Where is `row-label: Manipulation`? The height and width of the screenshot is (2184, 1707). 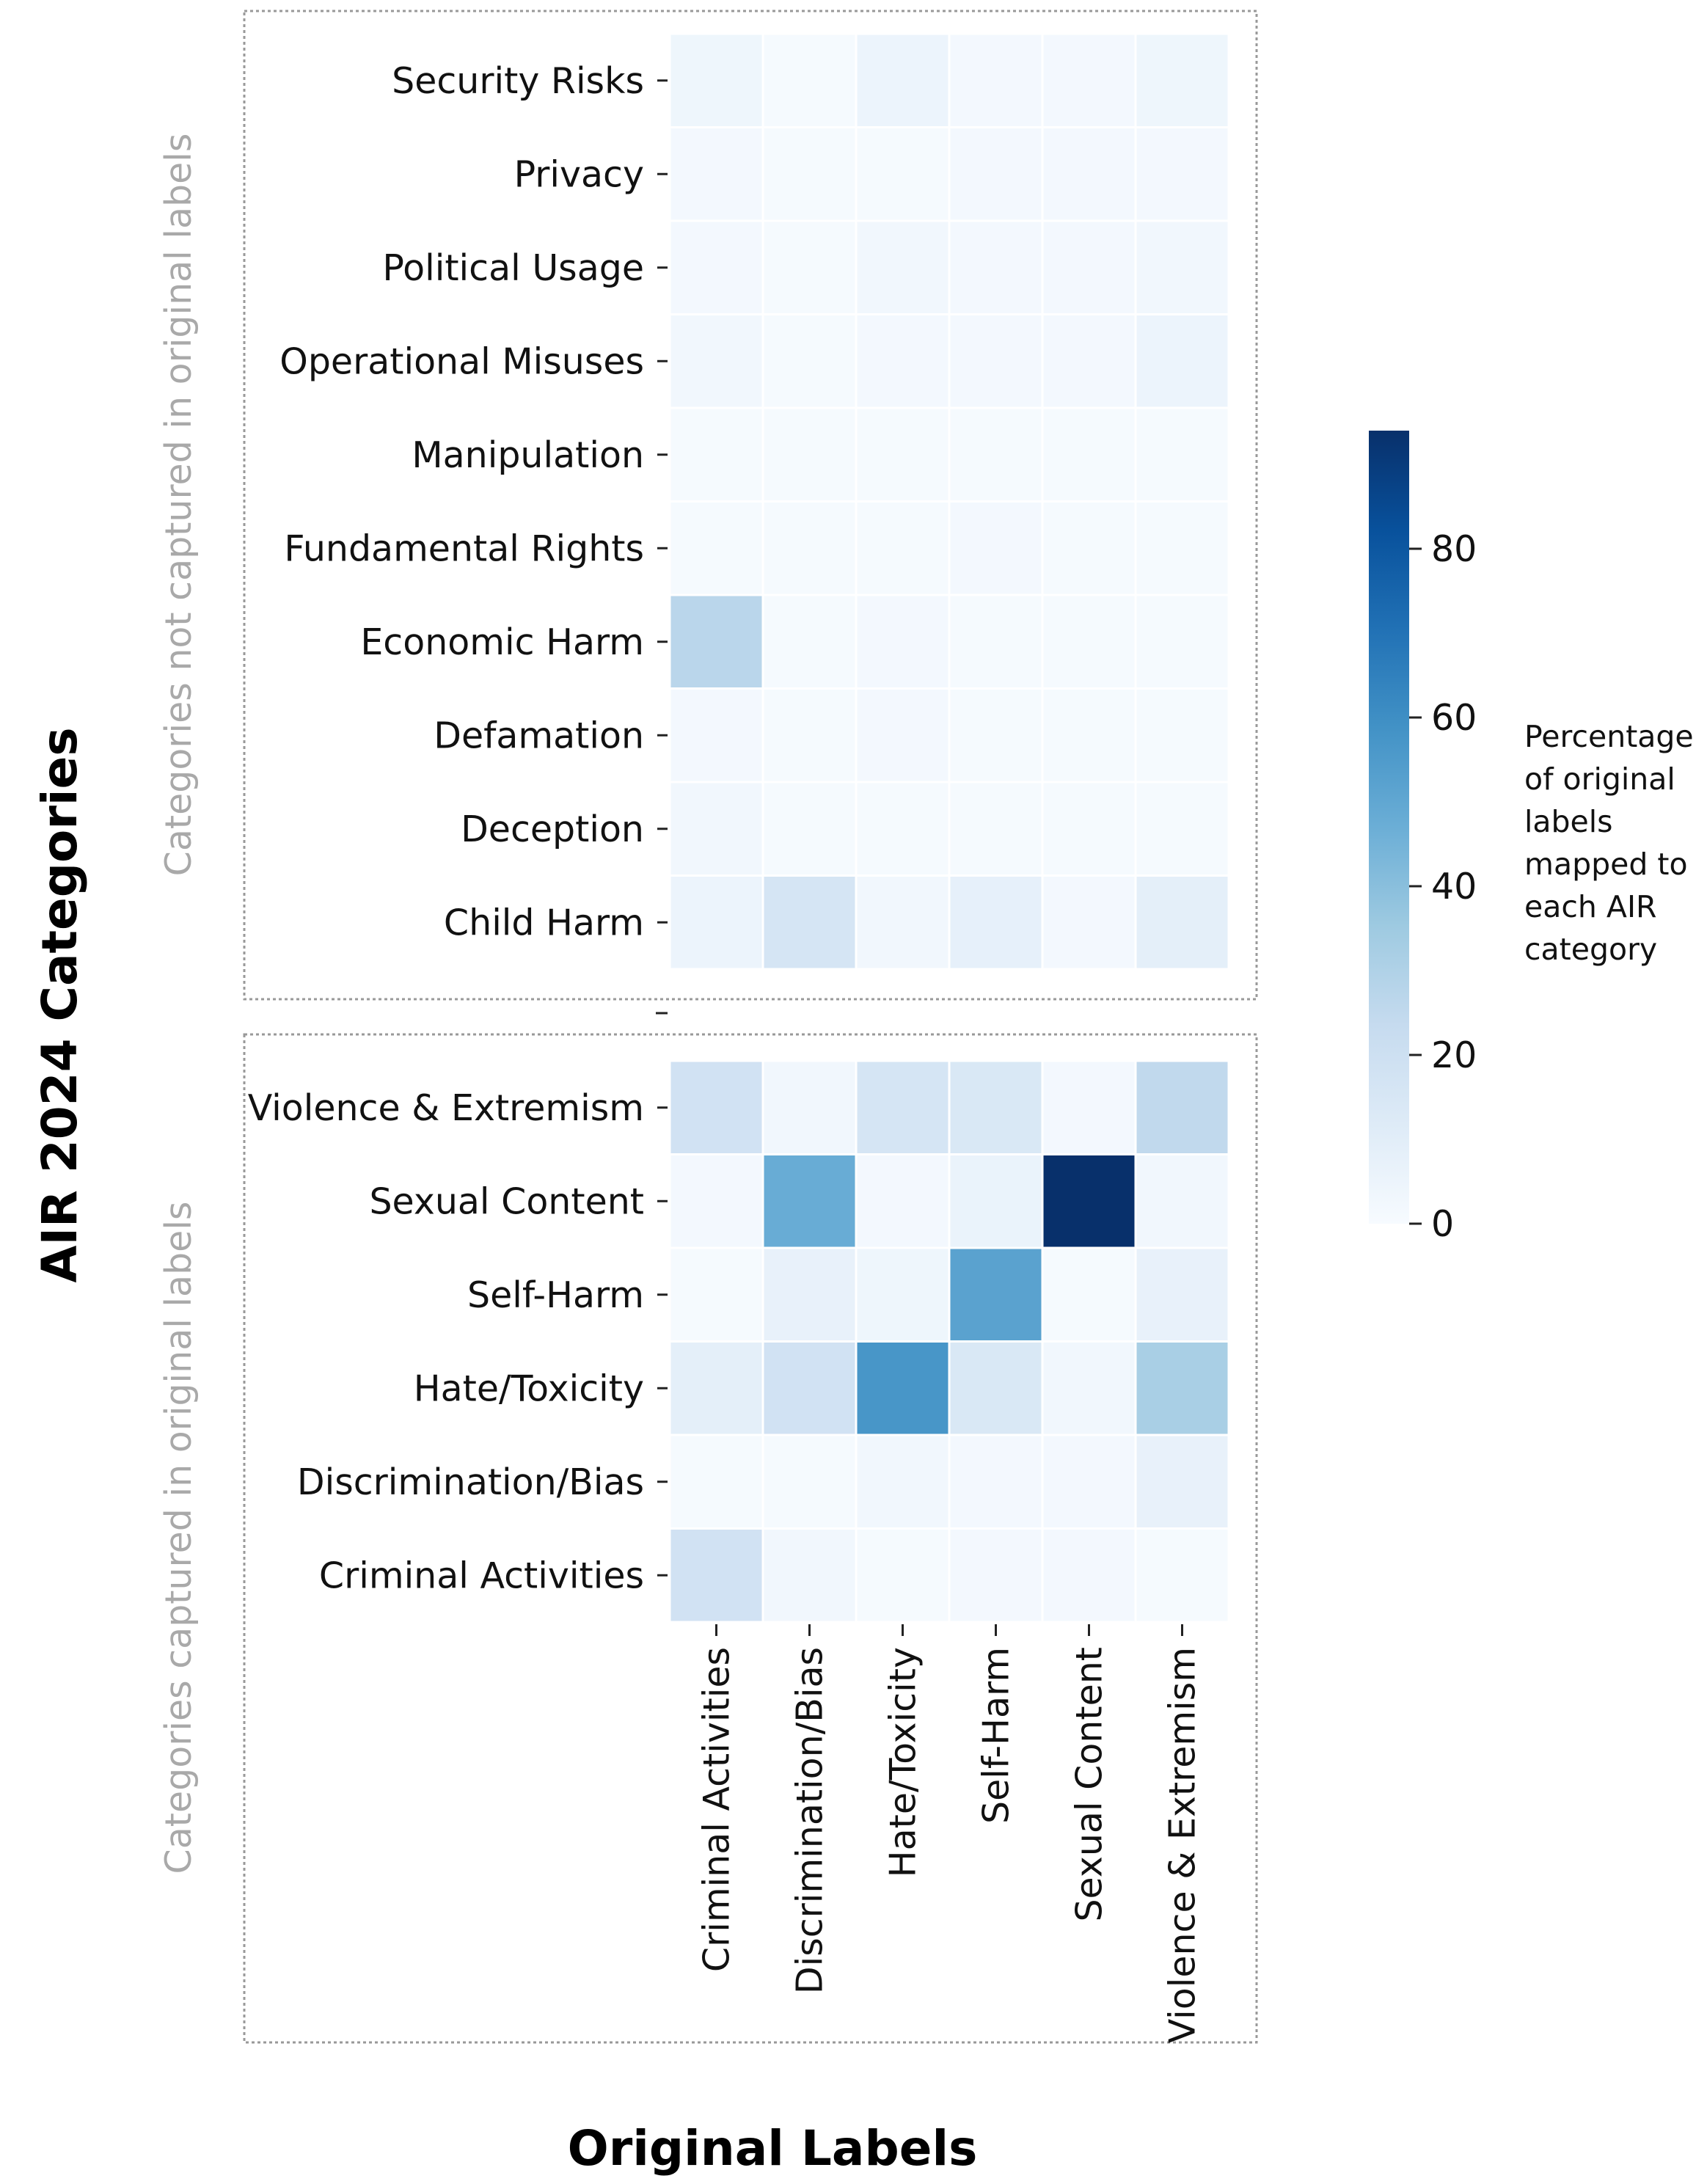 row-label: Manipulation is located at coordinates (528, 455).